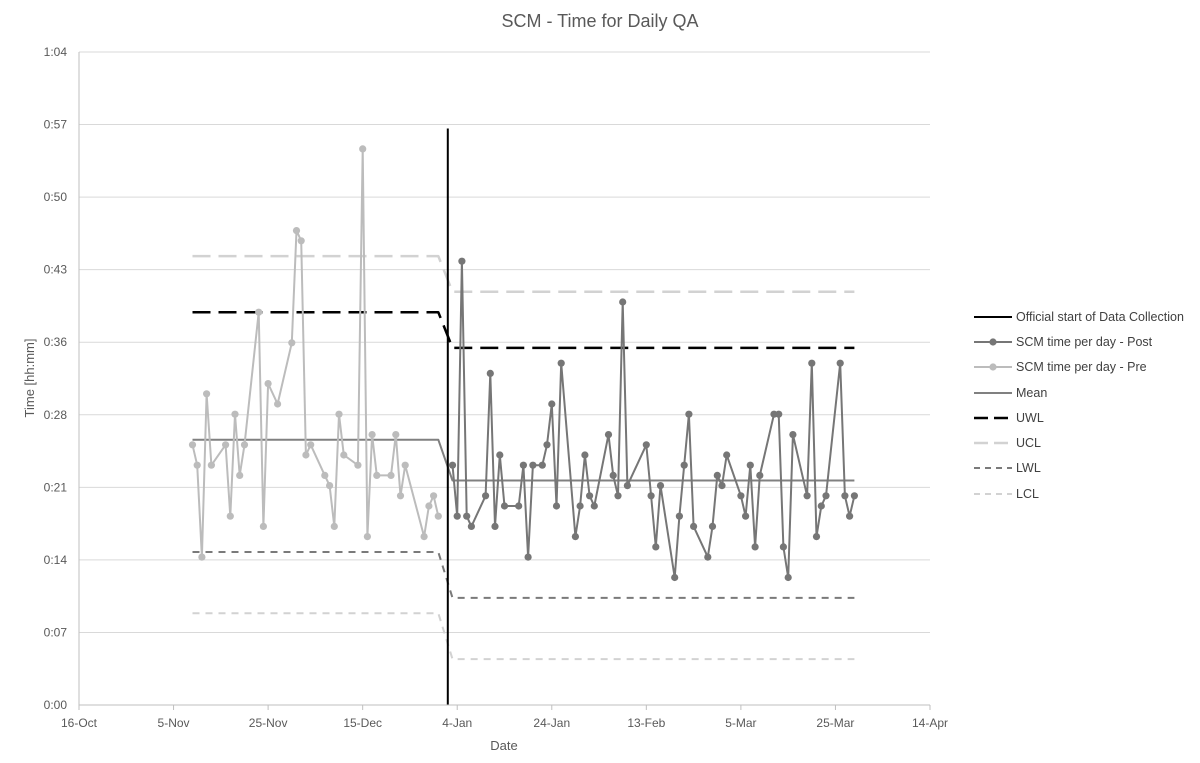 The height and width of the screenshot is (763, 1200). Describe the element at coordinates (1078, 316) in the screenshot. I see `legend-item-official-start-of-data-collection: Official start of Data Collection` at that location.